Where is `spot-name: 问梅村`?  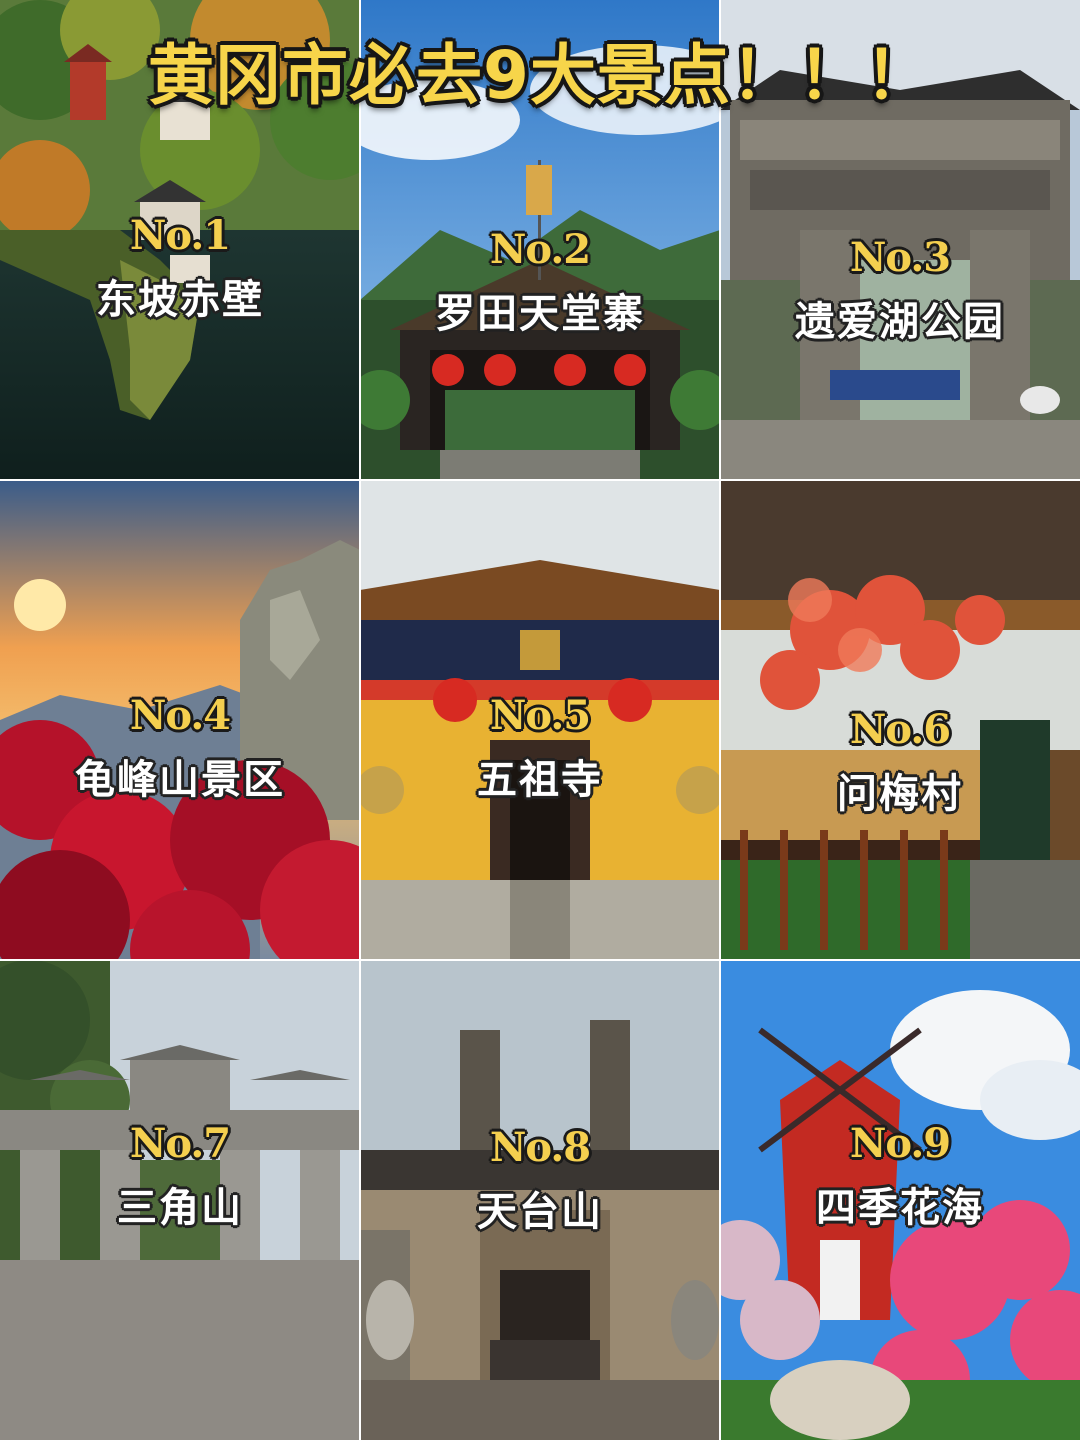
spot-name: 问梅村 is located at coordinates (900, 794).